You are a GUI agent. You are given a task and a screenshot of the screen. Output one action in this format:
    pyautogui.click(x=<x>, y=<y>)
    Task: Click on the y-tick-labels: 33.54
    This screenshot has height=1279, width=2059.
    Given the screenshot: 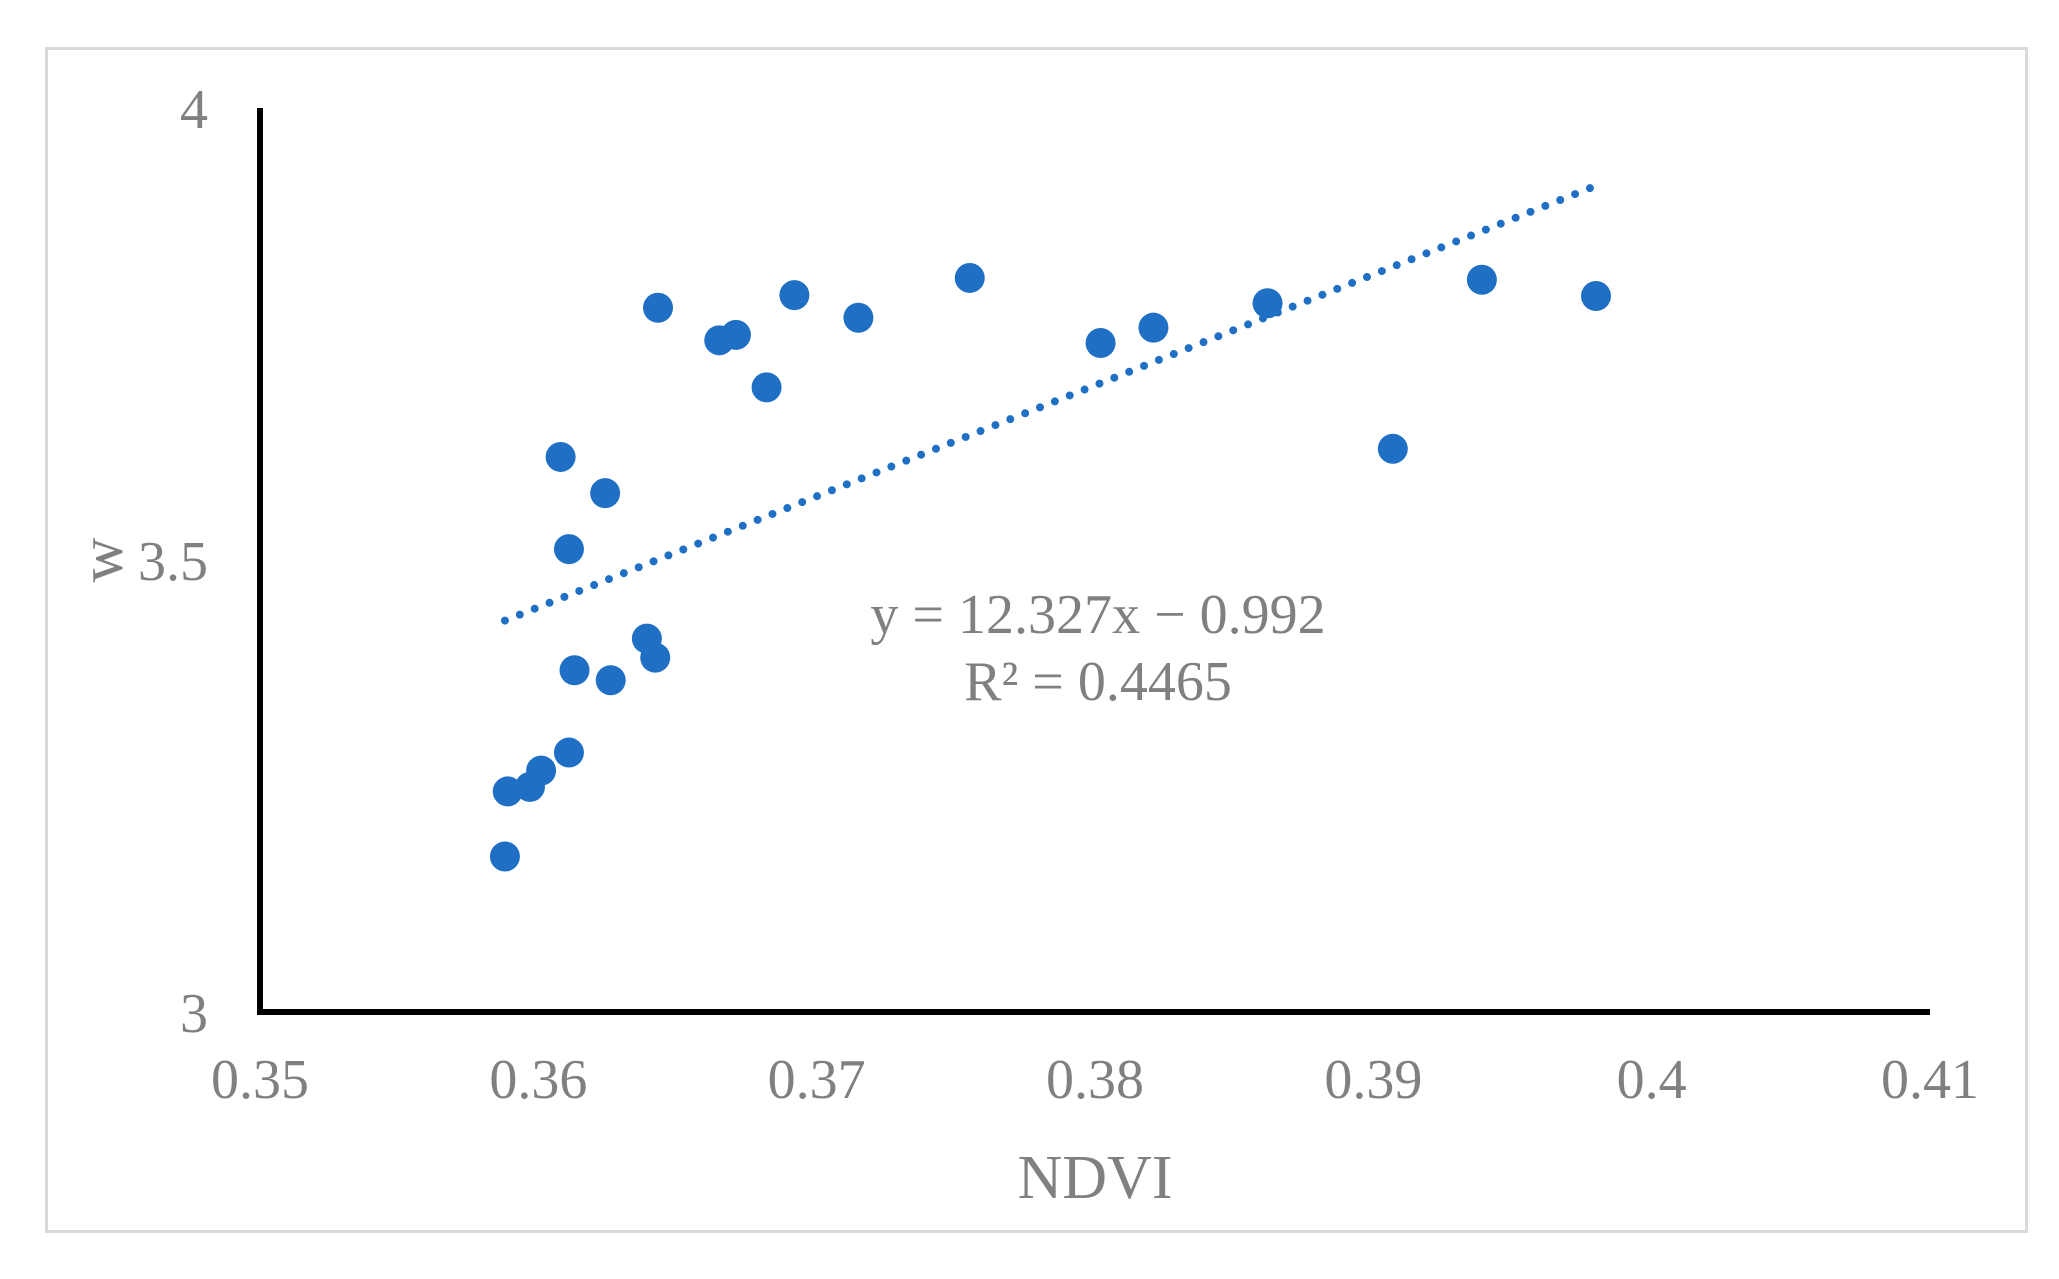 What is the action you would take?
    pyautogui.click(x=173, y=562)
    